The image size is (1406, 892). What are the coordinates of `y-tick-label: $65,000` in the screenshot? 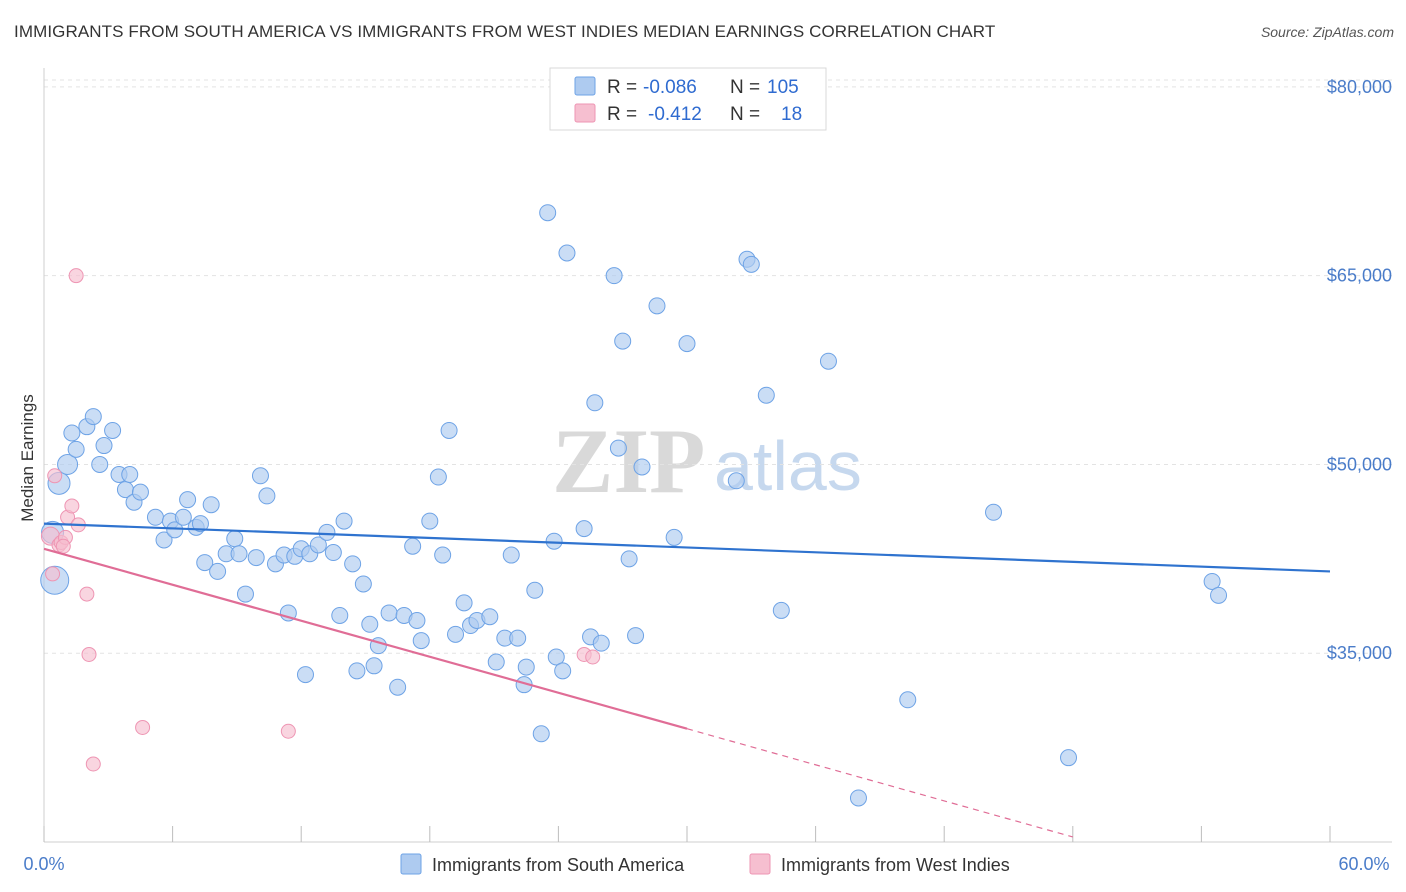 It's located at (1359, 276).